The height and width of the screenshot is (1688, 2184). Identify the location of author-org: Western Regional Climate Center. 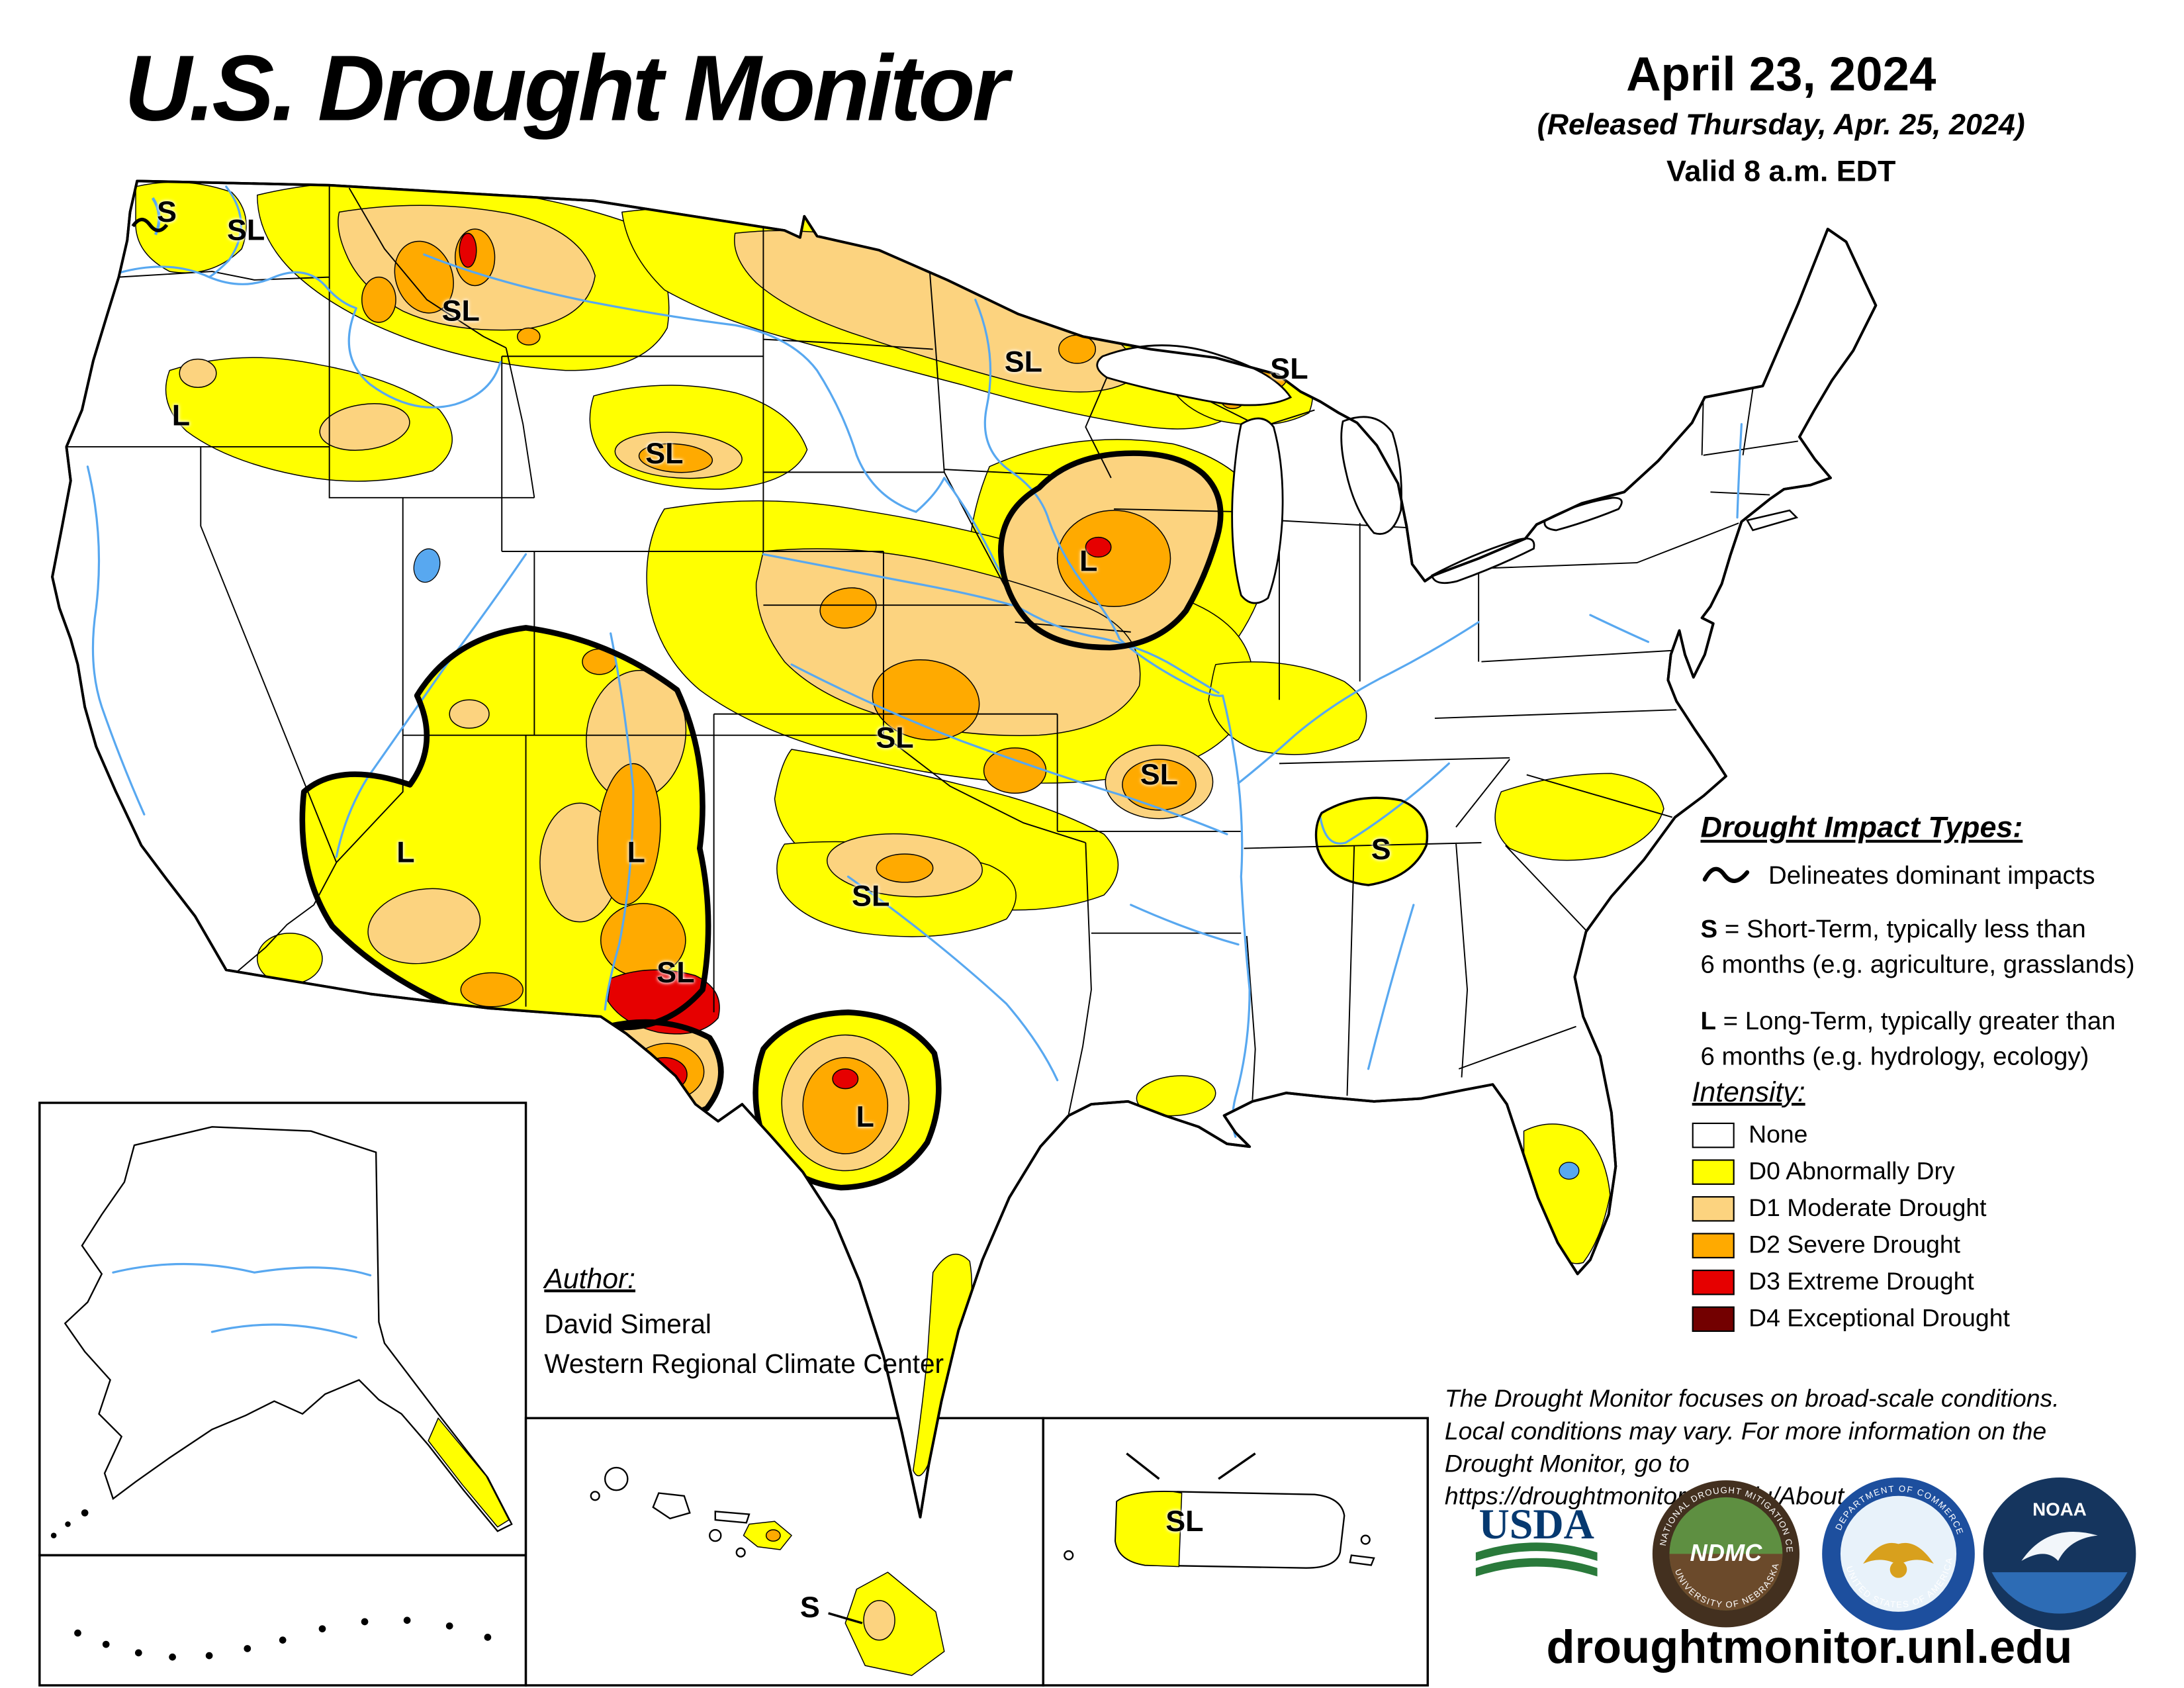
(744, 1365).